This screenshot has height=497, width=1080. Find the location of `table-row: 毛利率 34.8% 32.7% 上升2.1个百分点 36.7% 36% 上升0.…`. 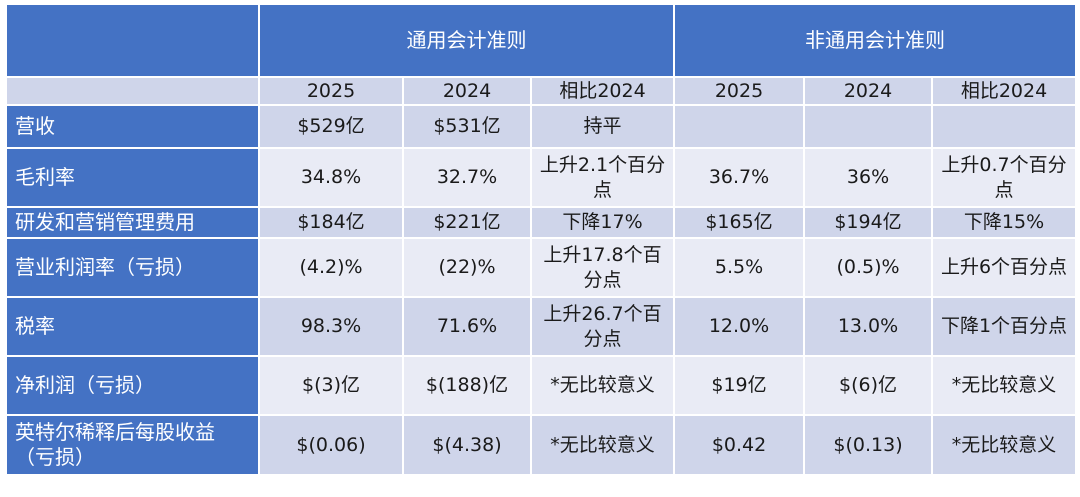

table-row: 毛利率 34.8% 32.7% 上升2.1个百分点 36.7% 36% 上升0.… is located at coordinates (541, 177).